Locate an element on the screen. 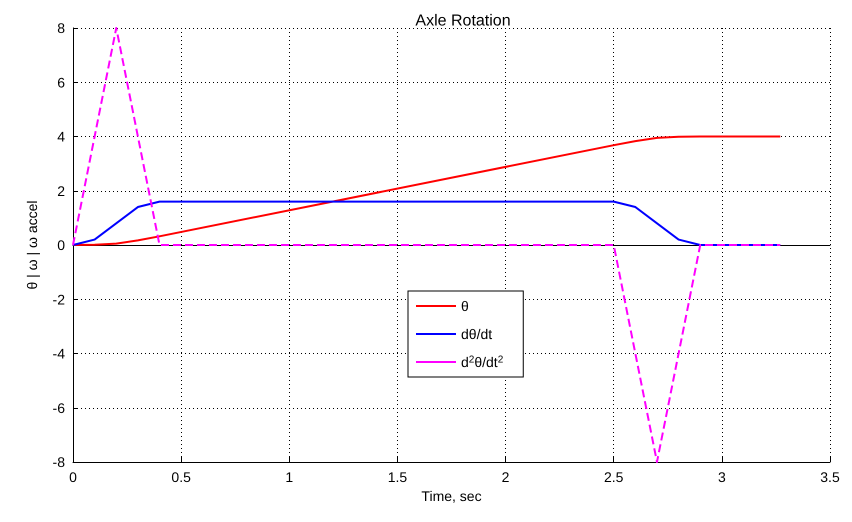  x-tick-label: 3.5 is located at coordinates (830, 477).